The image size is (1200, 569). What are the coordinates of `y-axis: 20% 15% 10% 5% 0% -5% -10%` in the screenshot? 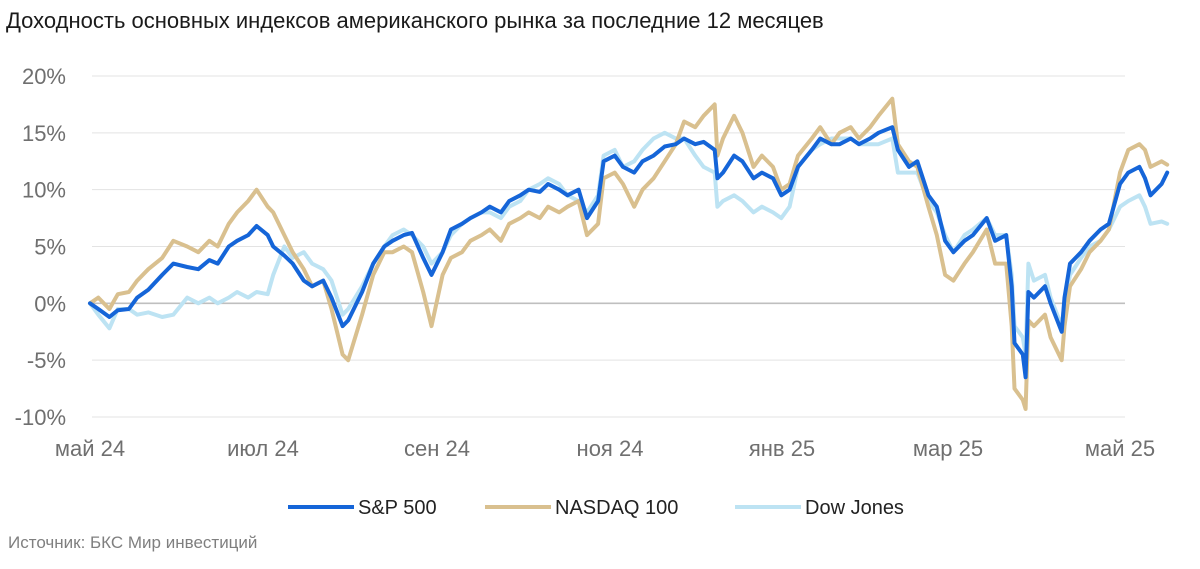 It's located at (40, 247).